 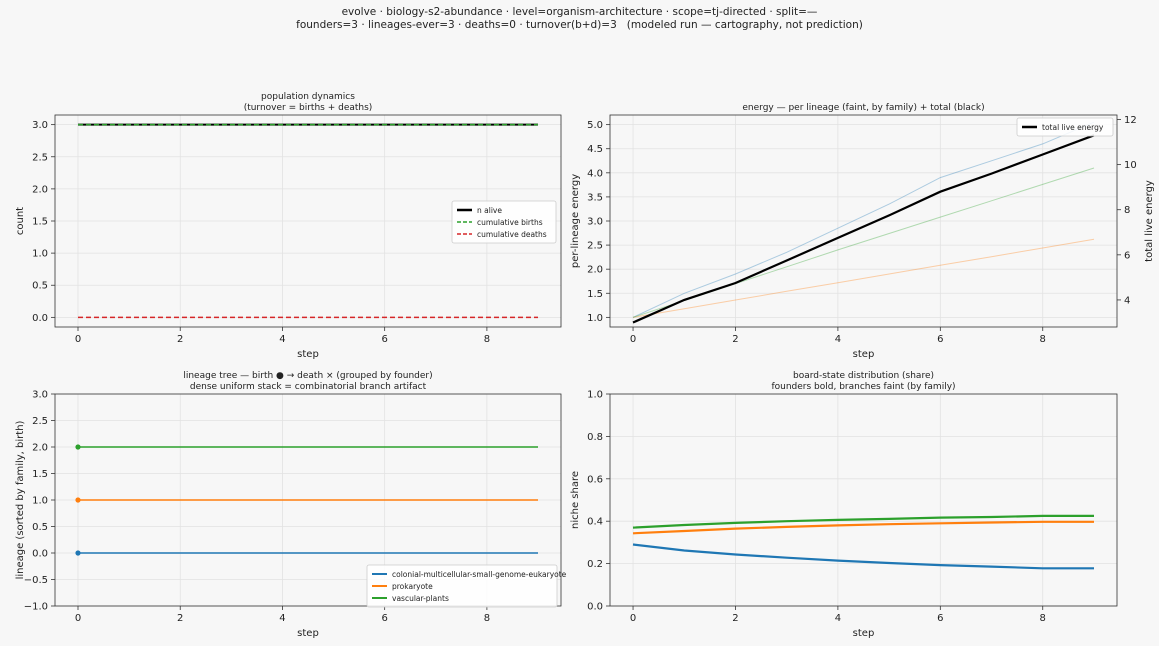 I want to click on y-axis-label: per-lineage energy, so click(x=575, y=221).